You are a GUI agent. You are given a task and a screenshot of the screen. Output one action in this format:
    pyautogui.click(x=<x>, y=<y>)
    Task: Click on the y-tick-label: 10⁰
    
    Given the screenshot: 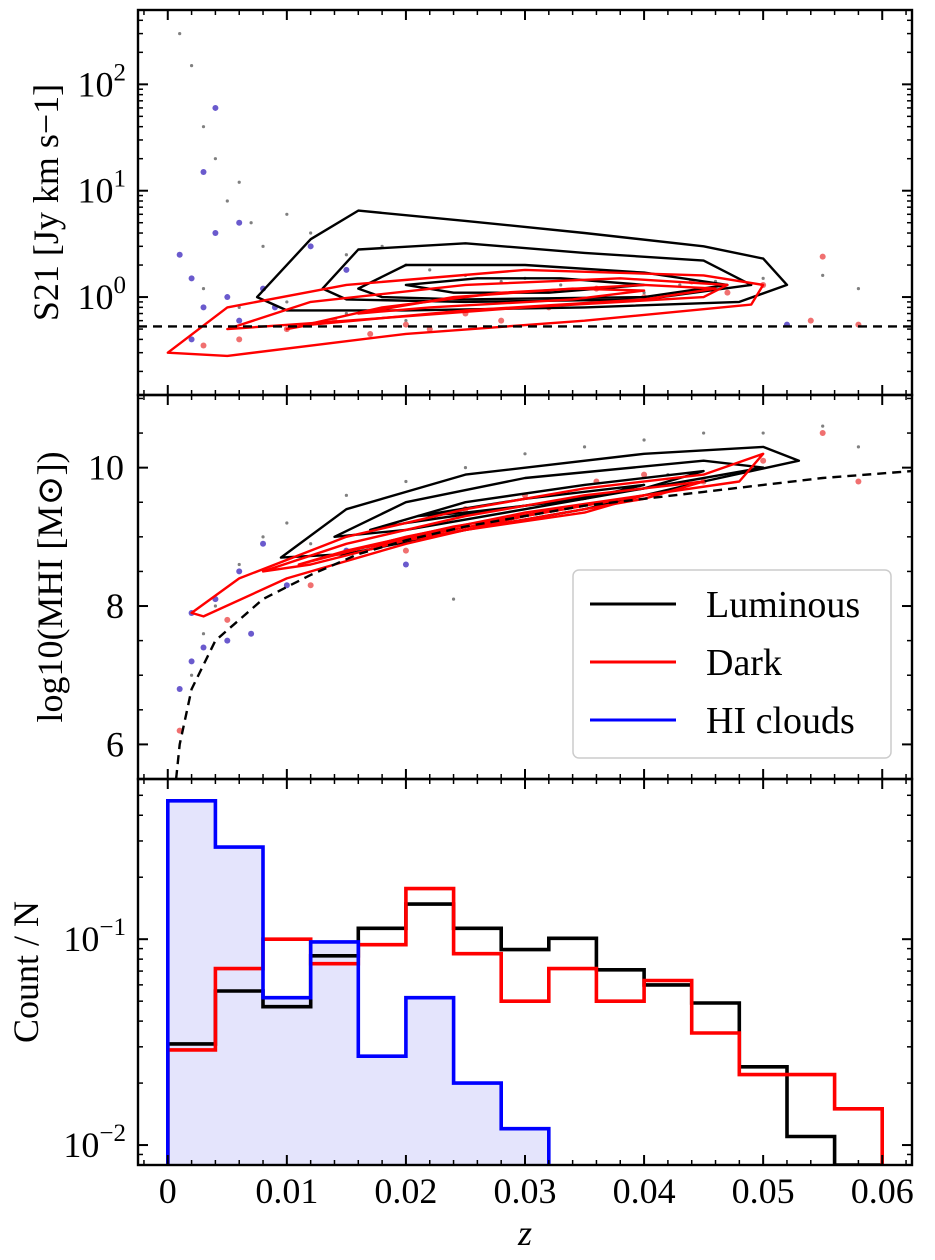 What is the action you would take?
    pyautogui.click(x=102, y=294)
    